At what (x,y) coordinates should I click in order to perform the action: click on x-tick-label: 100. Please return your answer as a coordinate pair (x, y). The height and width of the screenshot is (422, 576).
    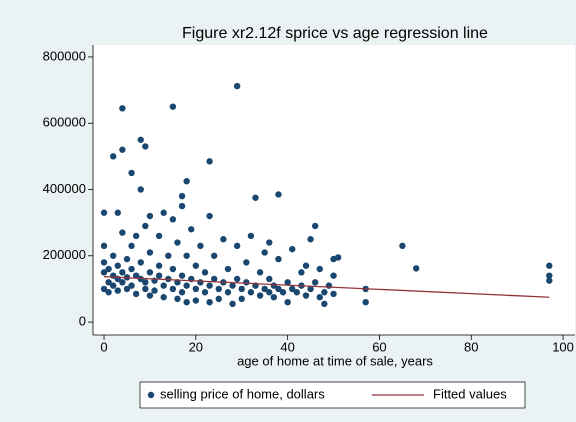
    Looking at the image, I should click on (563, 346).